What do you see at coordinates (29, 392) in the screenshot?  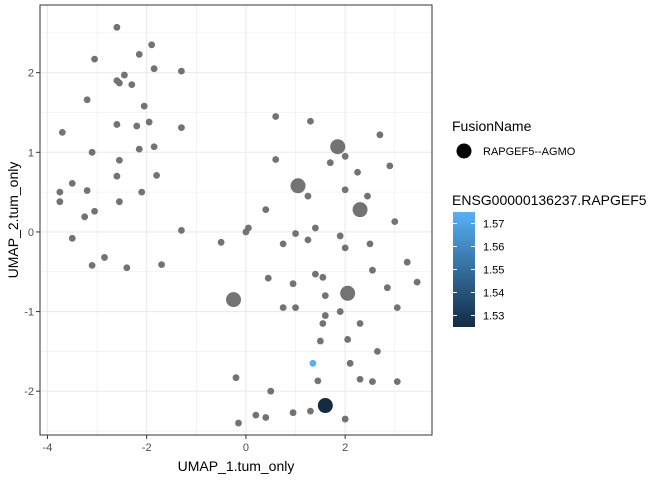 I see `y-tick-label: -2` at bounding box center [29, 392].